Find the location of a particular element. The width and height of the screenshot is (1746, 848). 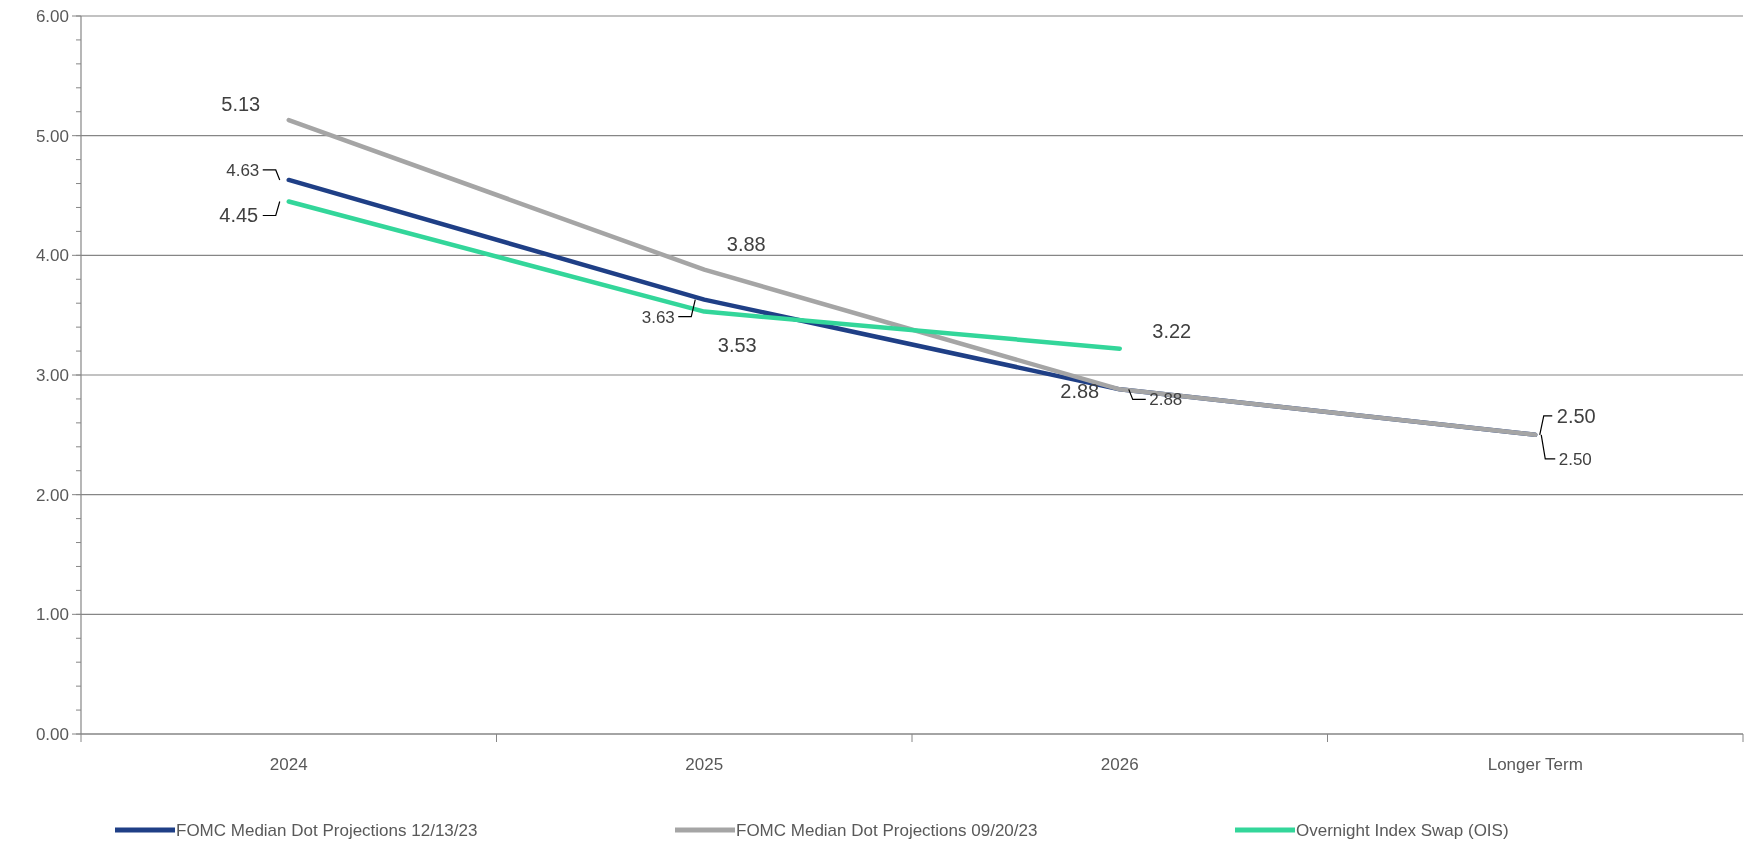

data-label: 3.63 is located at coordinates (658, 317).